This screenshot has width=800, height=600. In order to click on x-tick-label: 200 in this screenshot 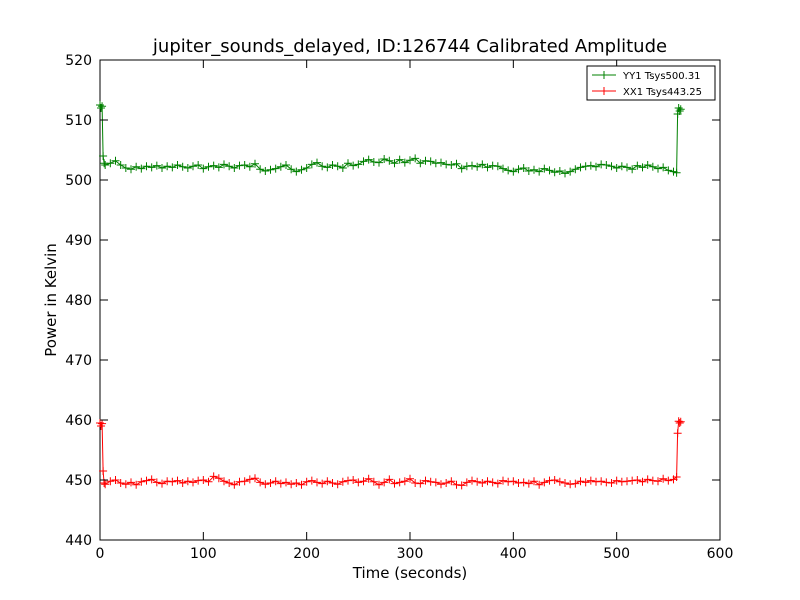, I will do `click(306, 554)`.